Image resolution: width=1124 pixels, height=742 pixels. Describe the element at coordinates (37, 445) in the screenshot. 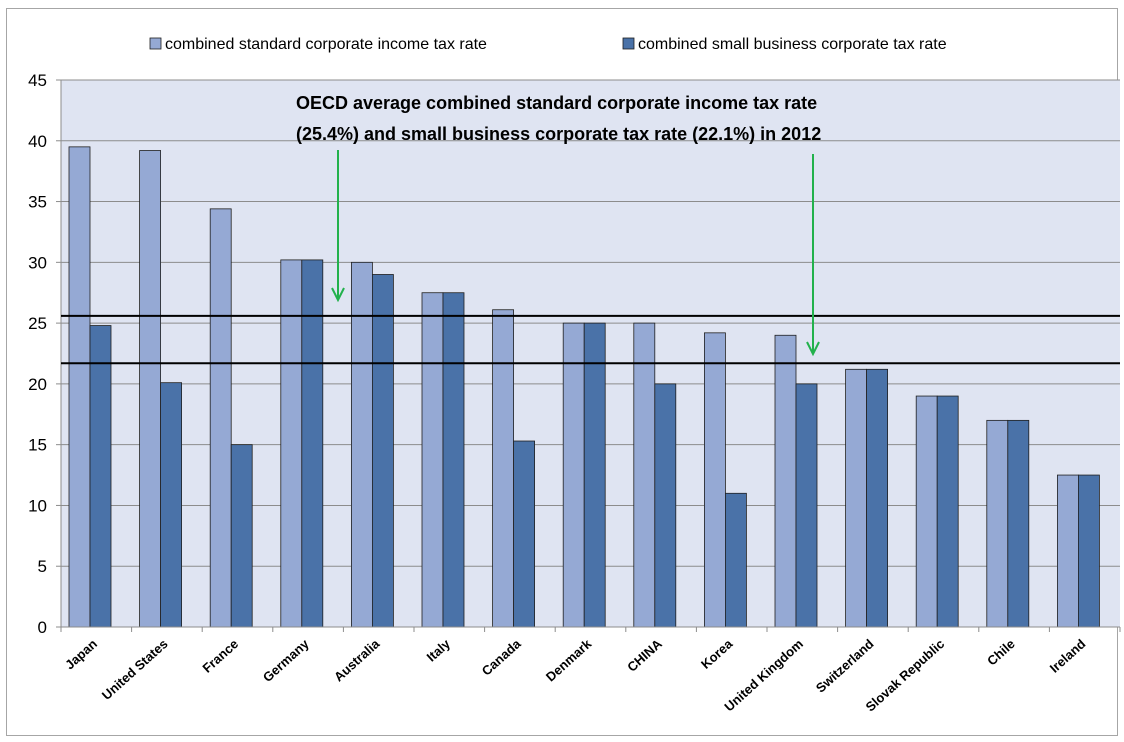

I see `y-tick-label: 15` at that location.